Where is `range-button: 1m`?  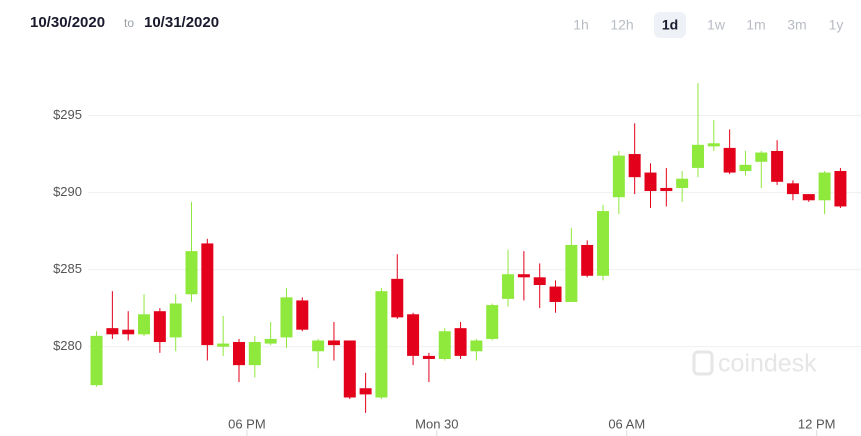
range-button: 1m is located at coordinates (755, 25).